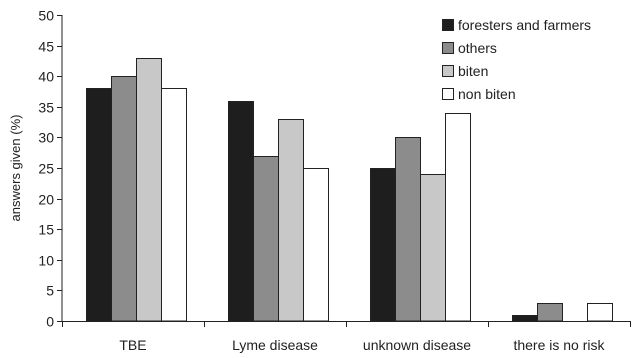 This screenshot has height=358, width=632. What do you see at coordinates (124, 199) in the screenshot?
I see `bar-others-tbe` at bounding box center [124, 199].